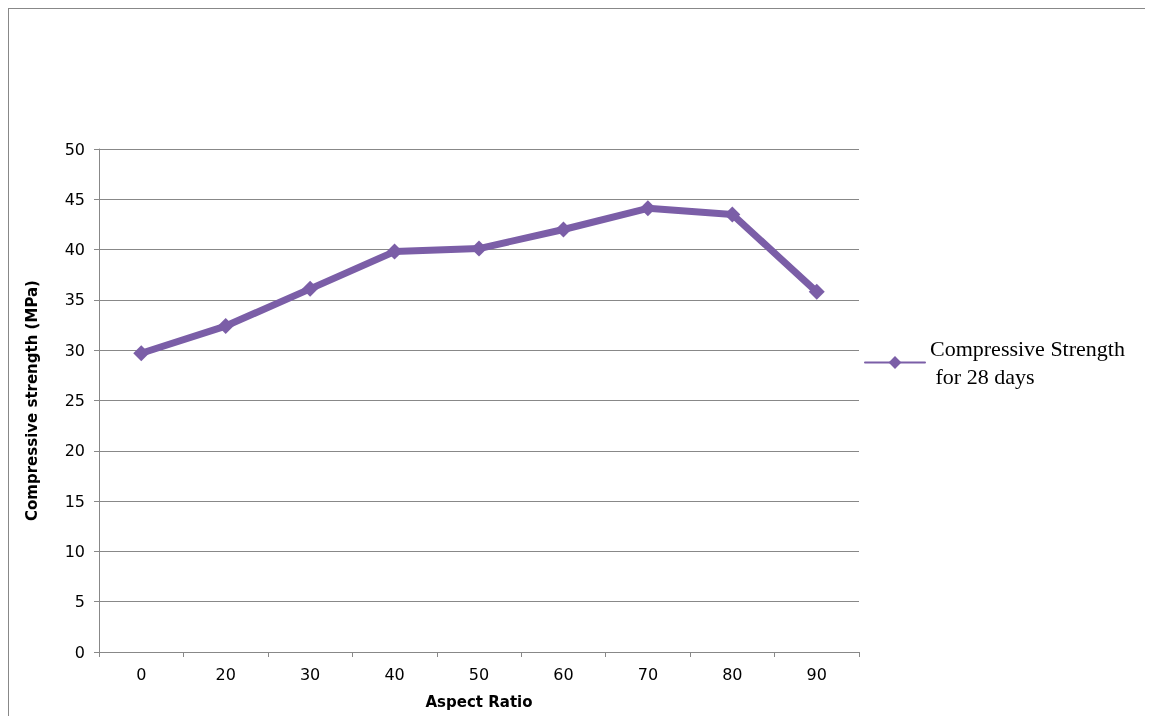 The image size is (1153, 724). I want to click on y-tick-label: 10, so click(74, 551).